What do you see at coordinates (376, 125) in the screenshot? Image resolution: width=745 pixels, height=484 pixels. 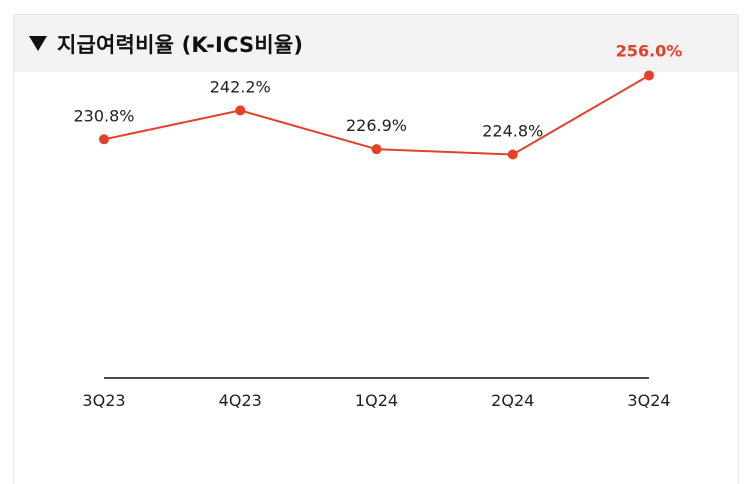 I see `value-label-1Q24: 226.9%` at bounding box center [376, 125].